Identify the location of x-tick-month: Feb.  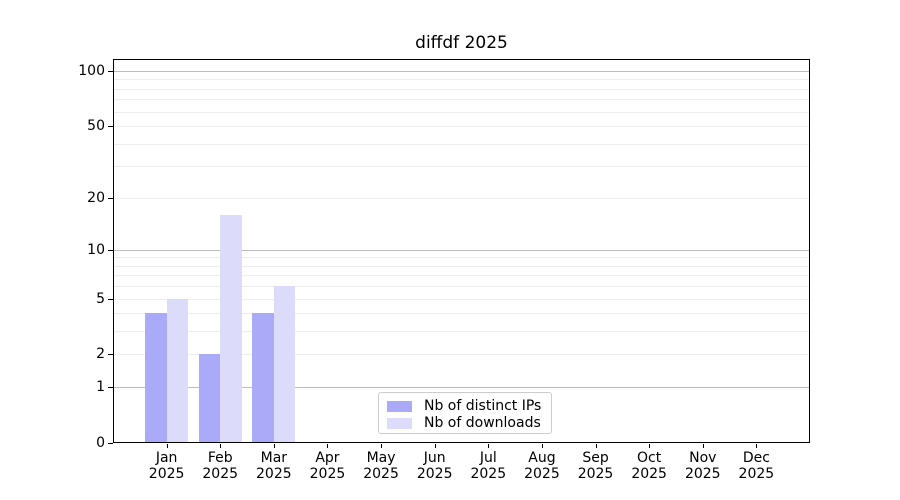
(220, 458).